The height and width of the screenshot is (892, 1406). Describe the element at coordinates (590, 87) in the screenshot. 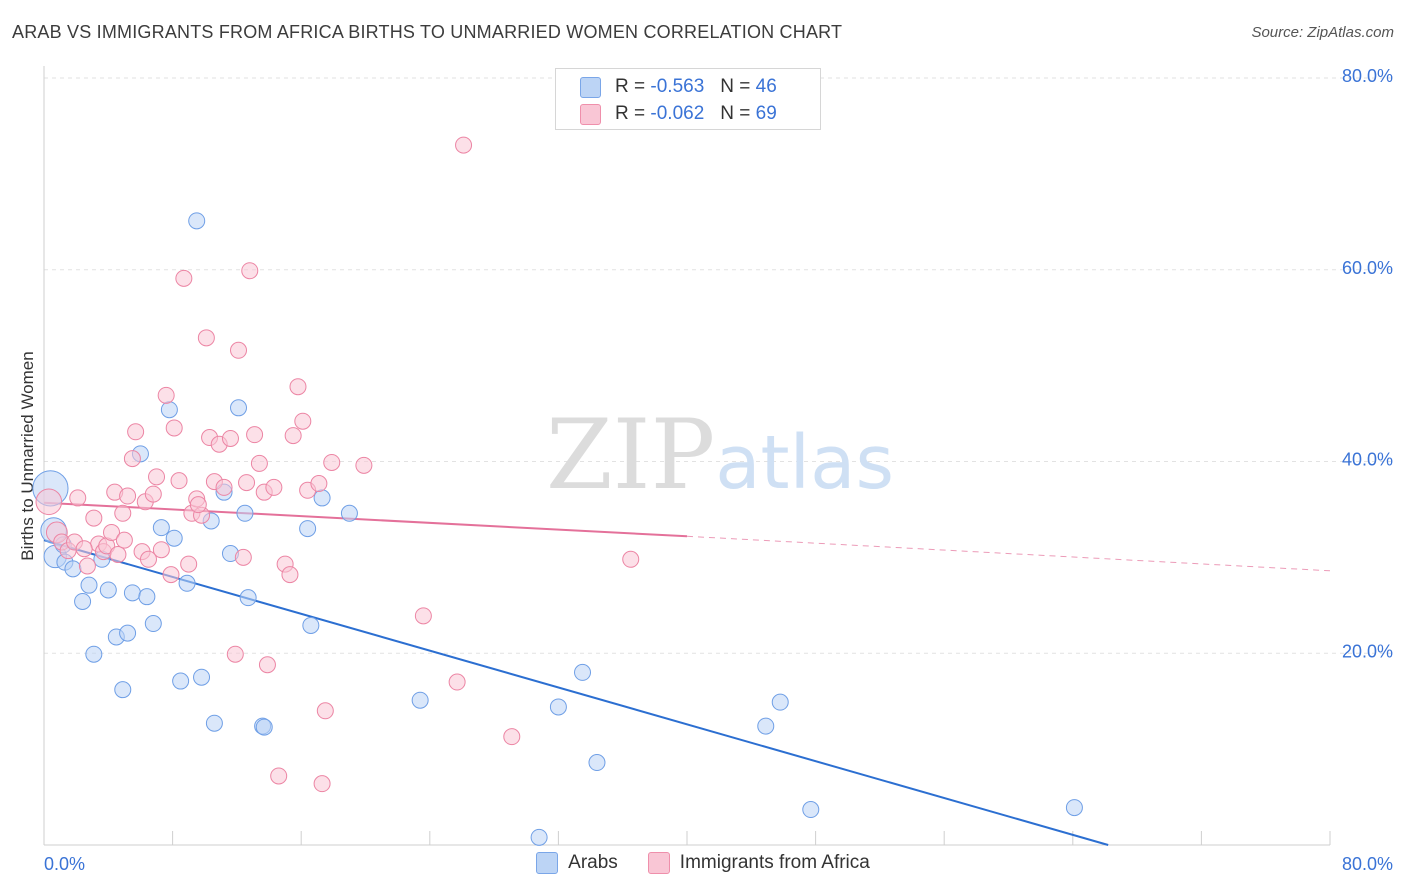

I see `arabs-swatch` at that location.